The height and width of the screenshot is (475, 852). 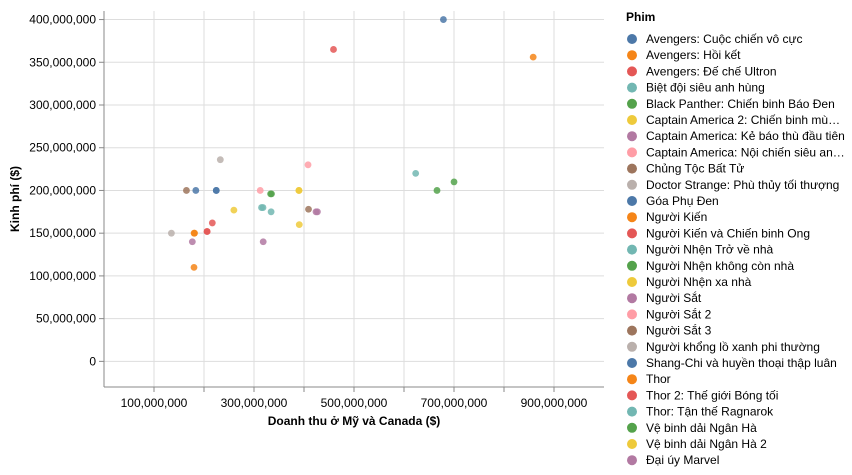 I want to click on legend-label: Captain America: Kẻ báo thù đầu tiên, so click(x=745, y=136).